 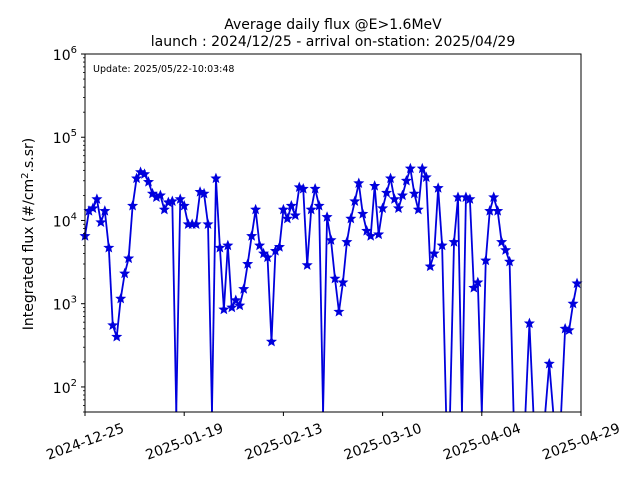 I want to click on chart-title-line1: Average daily flux @E>1.6MeV, so click(x=333, y=25).